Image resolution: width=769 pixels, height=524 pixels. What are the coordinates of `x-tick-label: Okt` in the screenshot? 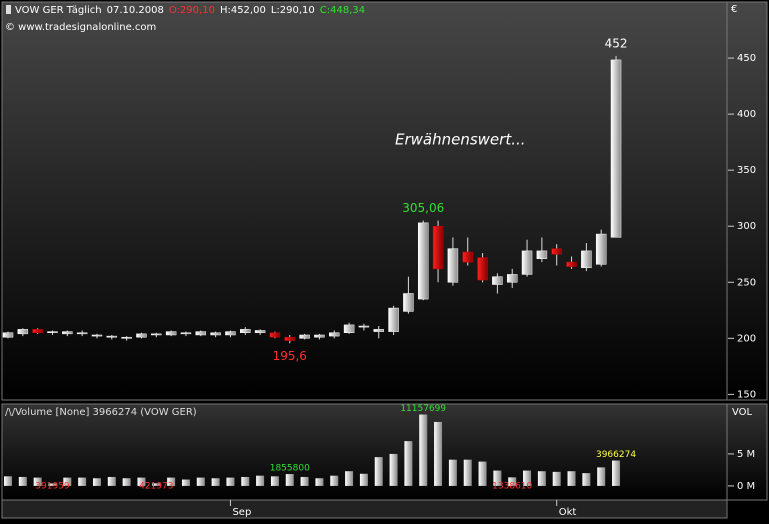 It's located at (568, 512).